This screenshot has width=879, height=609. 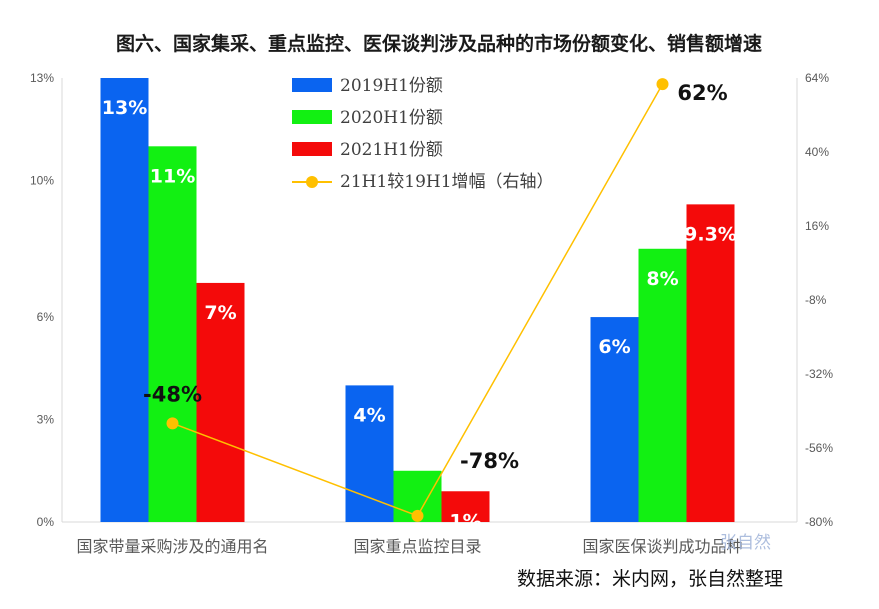 What do you see at coordinates (650, 579) in the screenshot?
I see `source-text: 数据来源：米内网，张自然整理` at bounding box center [650, 579].